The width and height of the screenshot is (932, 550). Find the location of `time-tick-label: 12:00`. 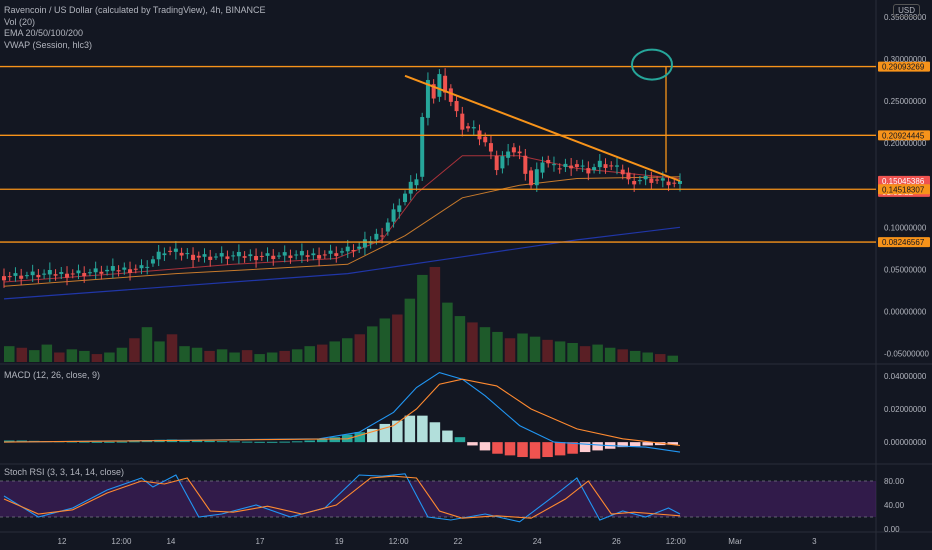

time-tick-label: 12:00 is located at coordinates (676, 541).